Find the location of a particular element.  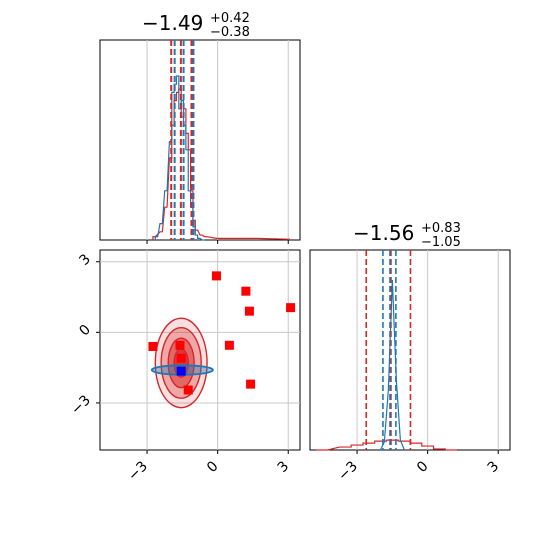

panel-2d is located at coordinates (200, 350).